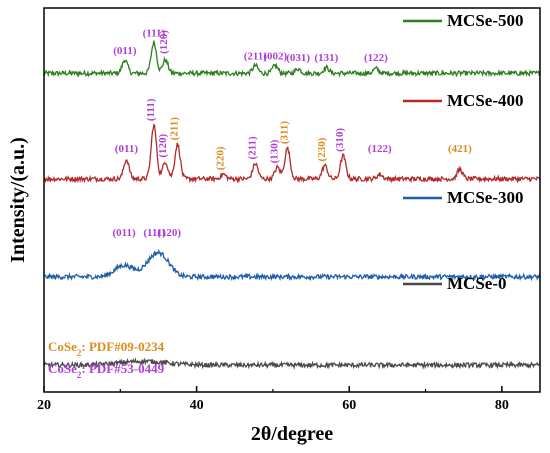 The image size is (550, 453). Describe the element at coordinates (106, 370) in the screenshot. I see `phase-legend-entry: CoSe2: PDF#53-0449` at that location.